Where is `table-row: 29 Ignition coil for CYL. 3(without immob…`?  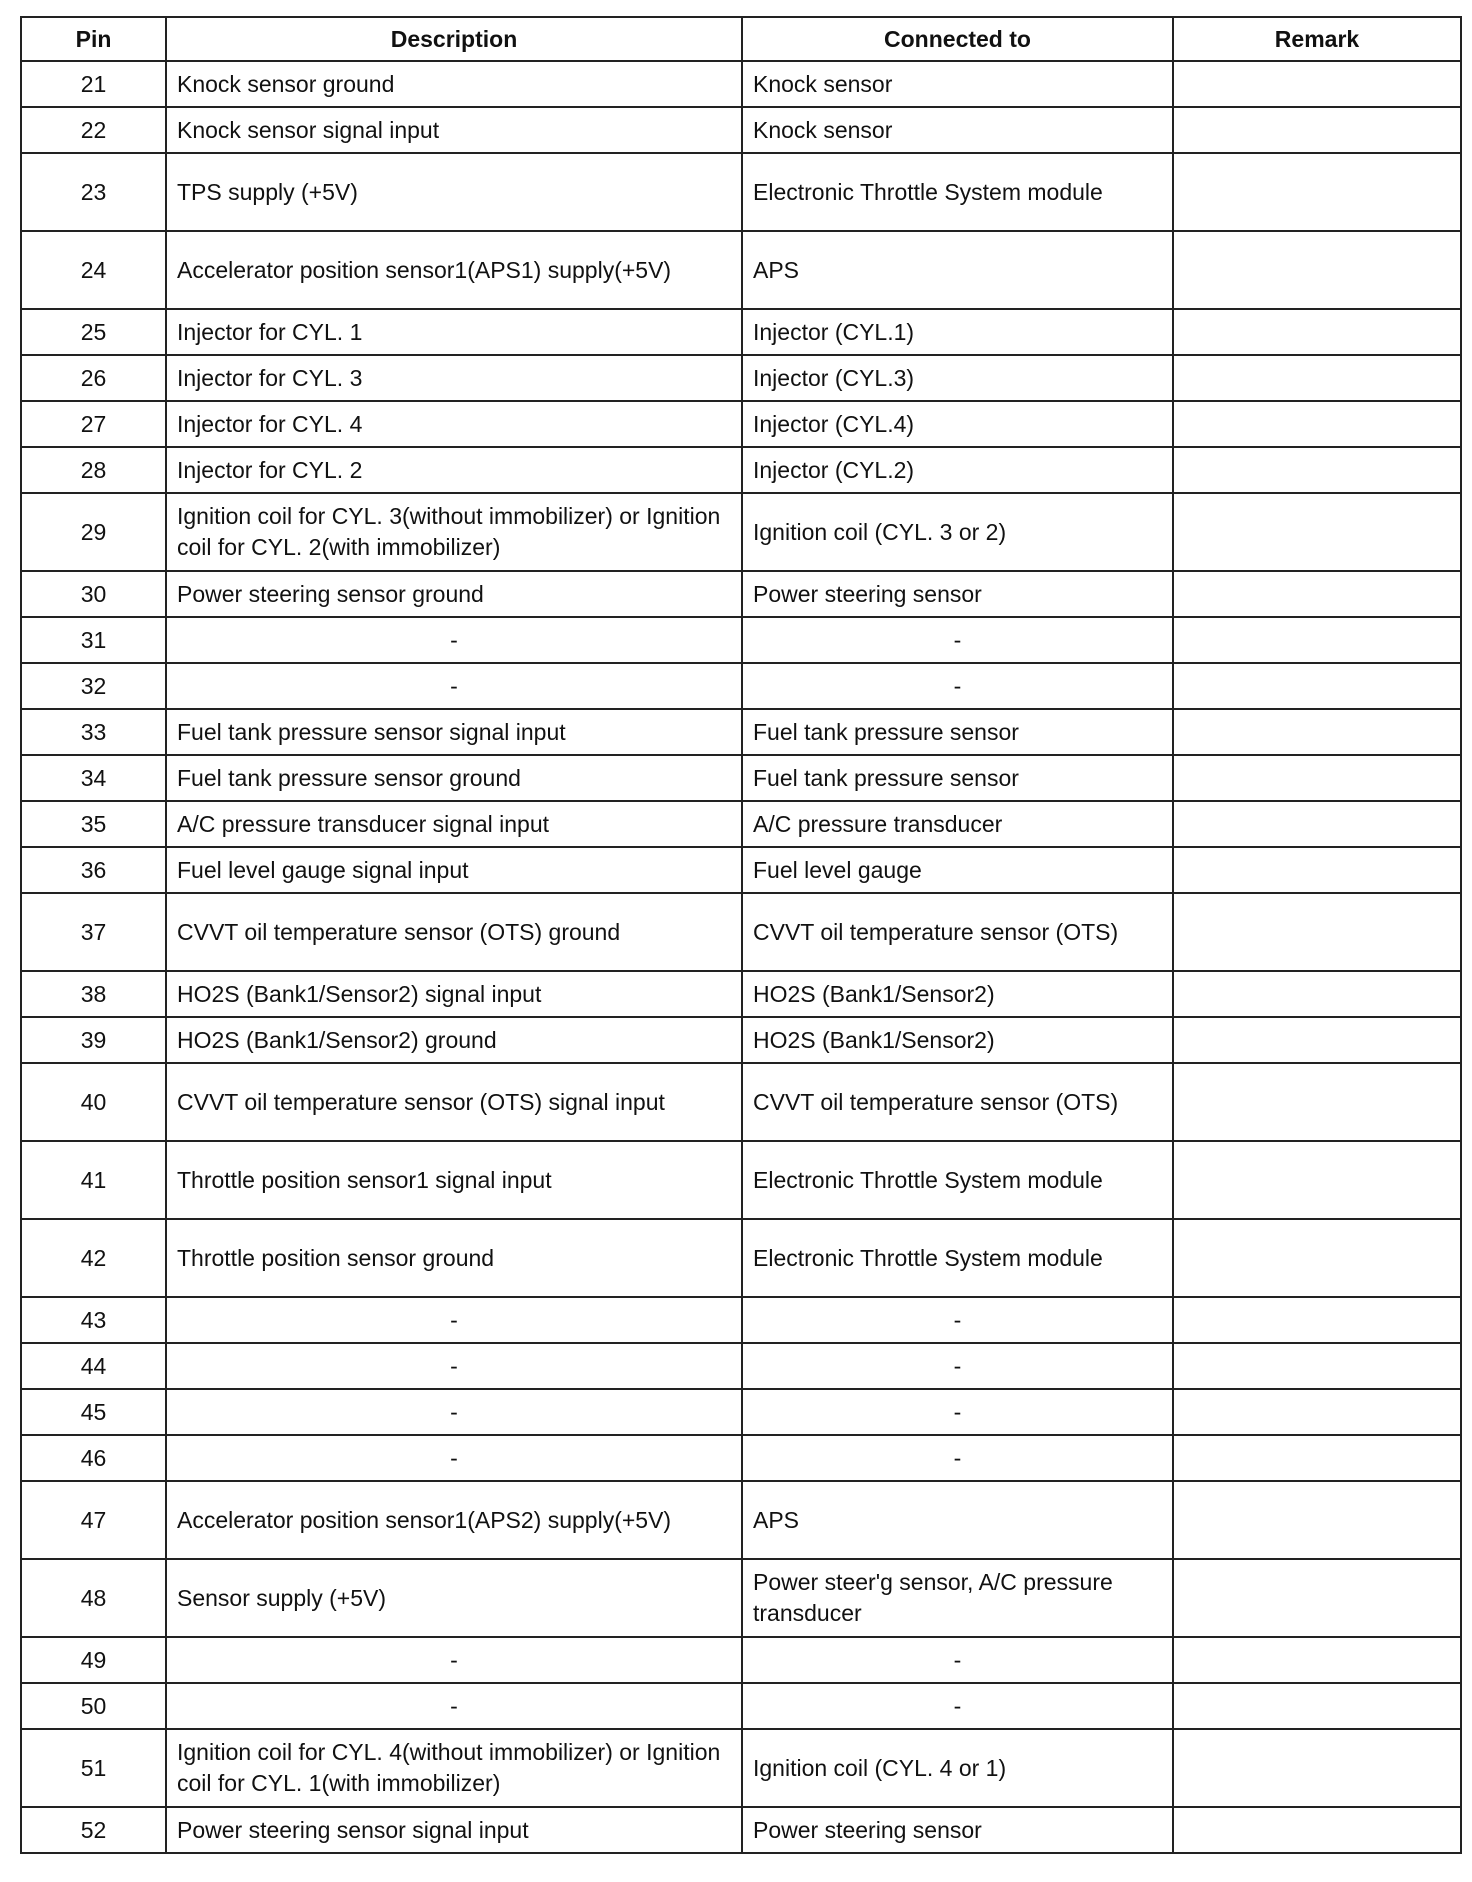 table-row: 29 Ignition coil for CYL. 3(without immob… is located at coordinates (741, 532).